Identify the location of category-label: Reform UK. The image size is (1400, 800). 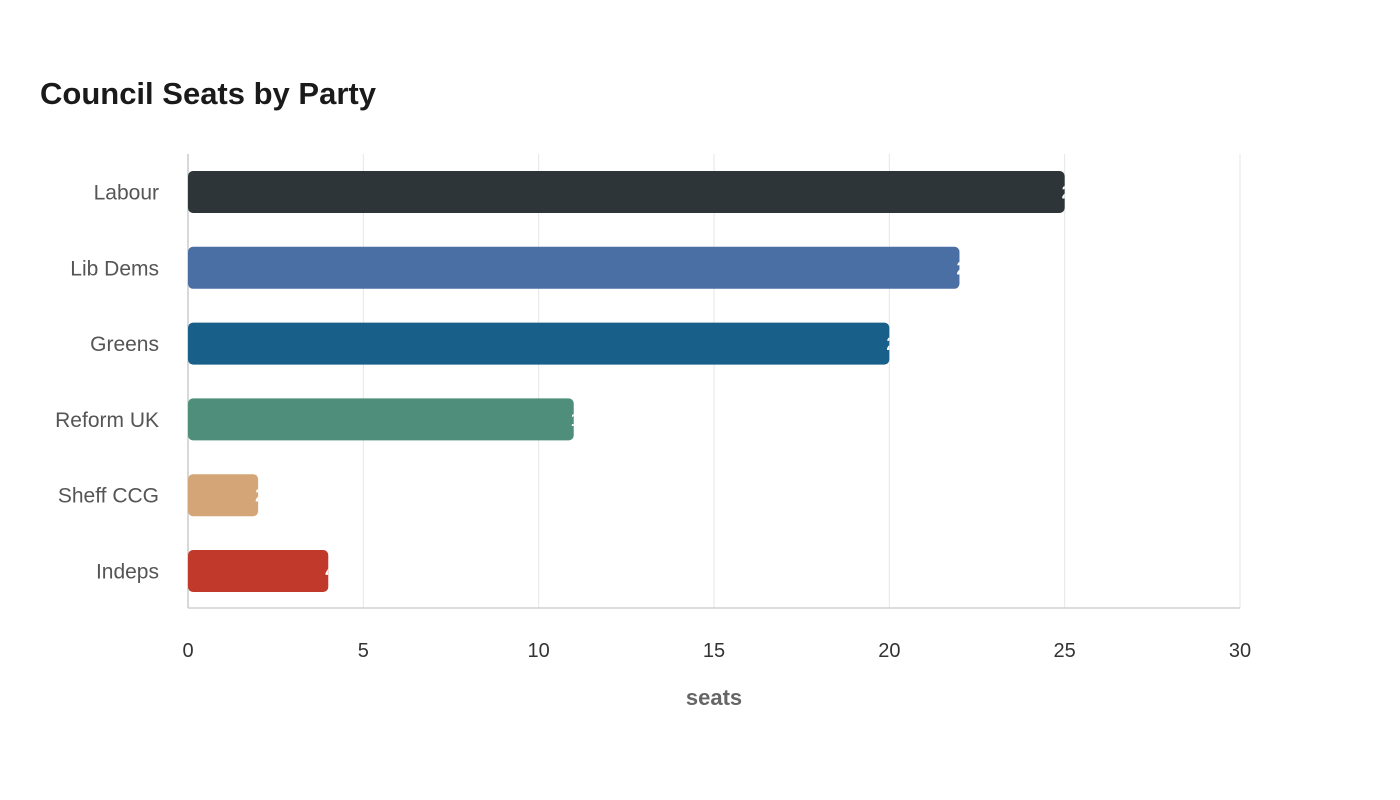
(107, 420).